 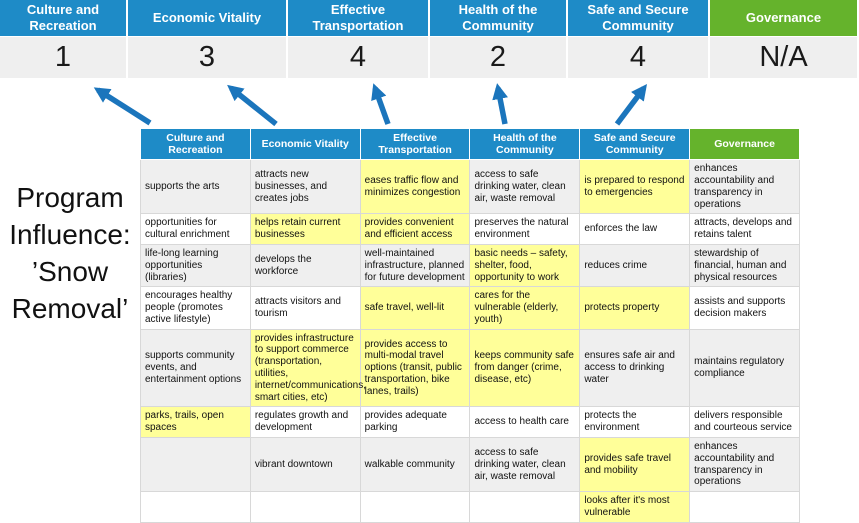 What do you see at coordinates (70, 308) in the screenshot?
I see `program-label-line4: Removal’` at bounding box center [70, 308].